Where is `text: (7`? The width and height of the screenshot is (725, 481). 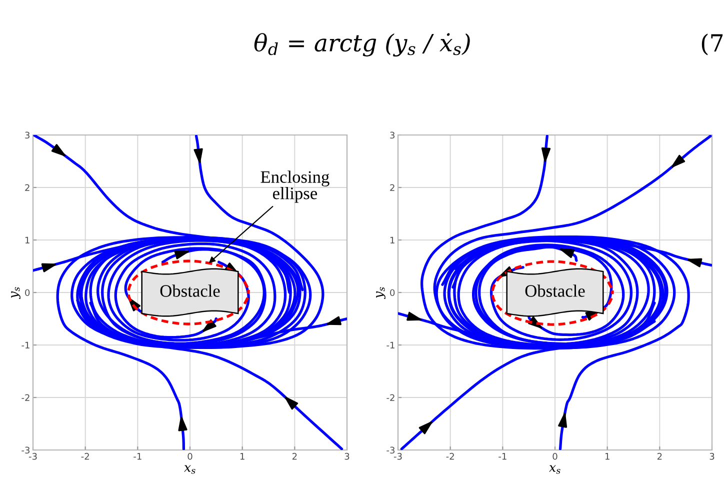
text: (7 is located at coordinates (712, 45).